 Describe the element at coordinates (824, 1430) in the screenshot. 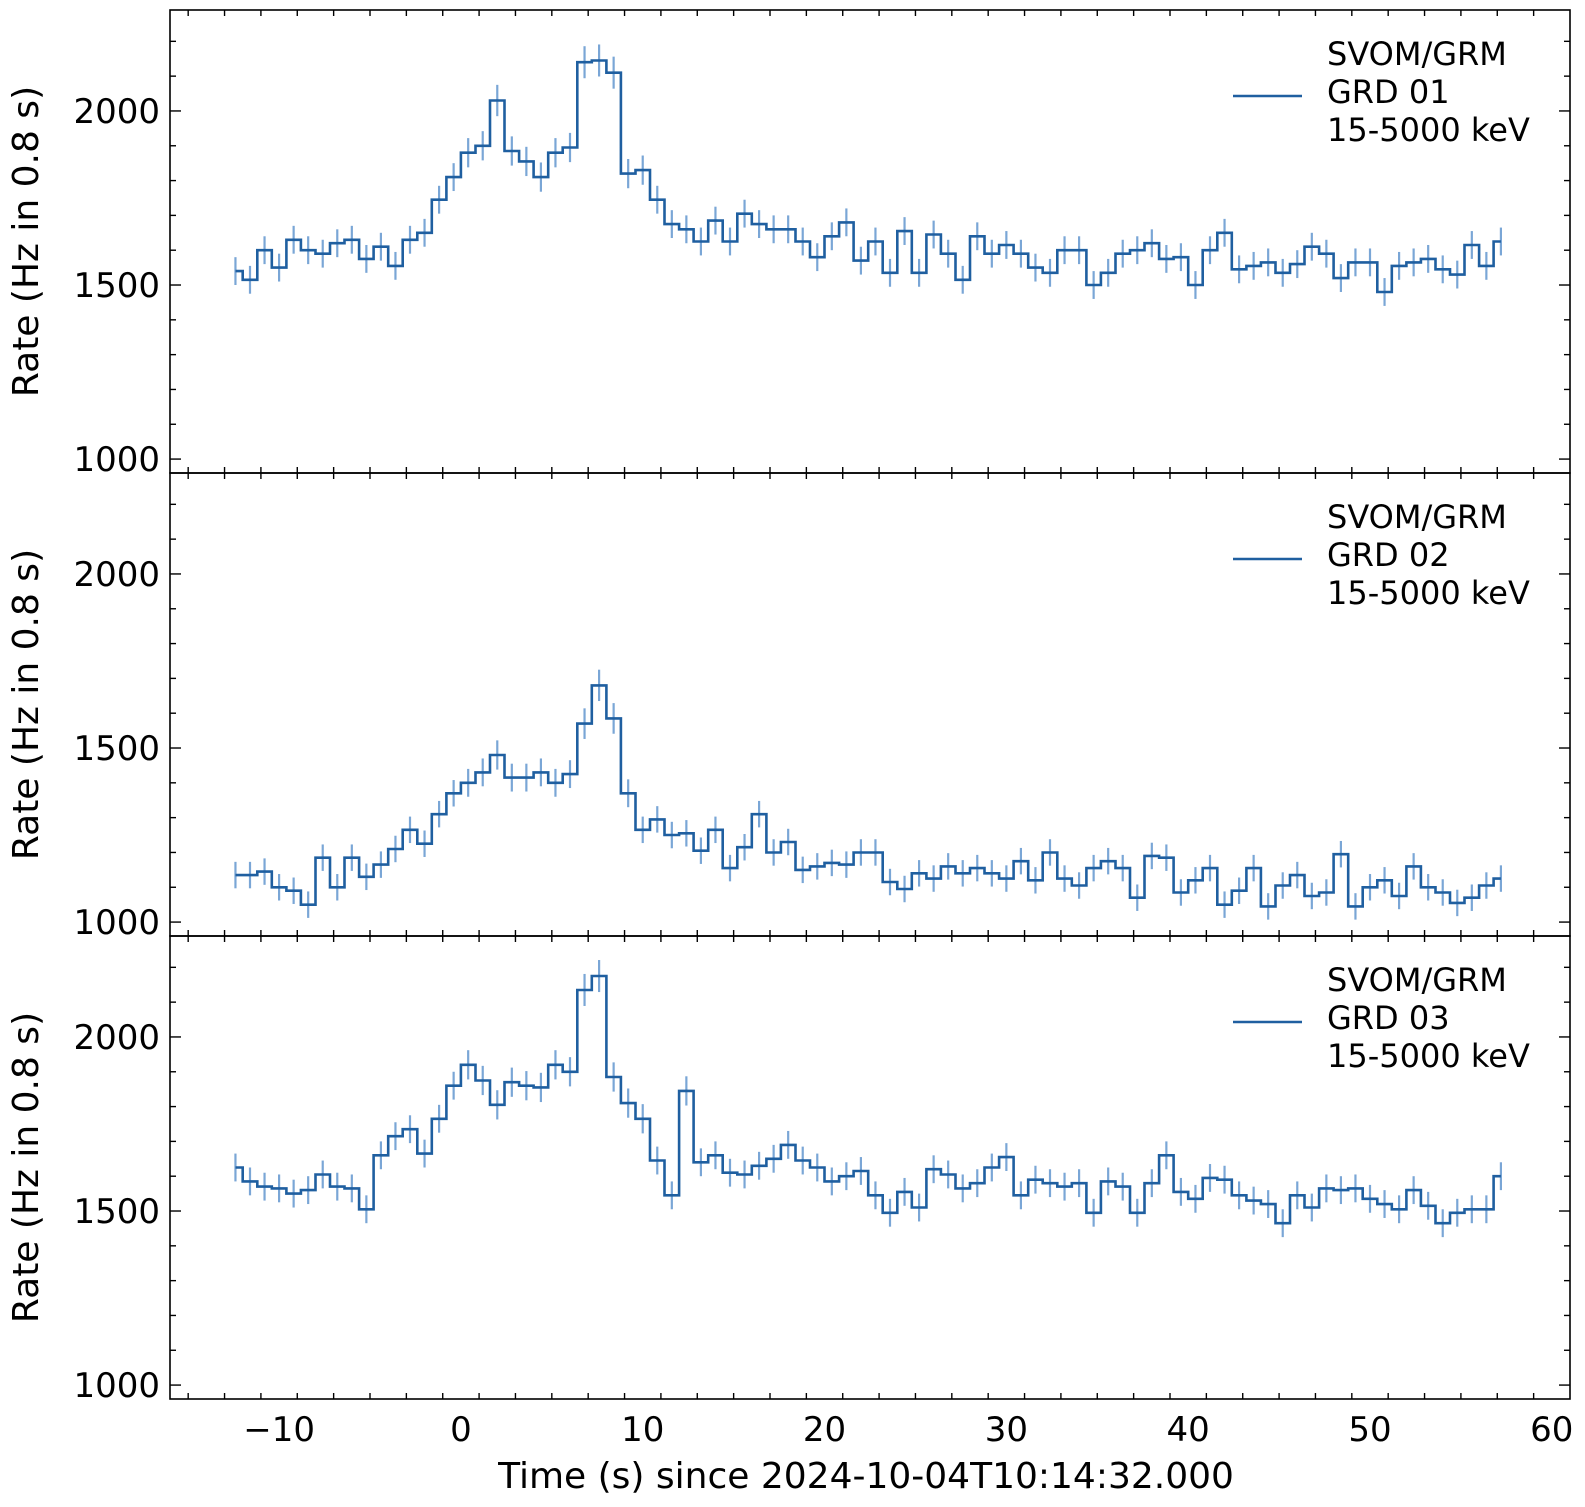

I see `x-tick-label: 20` at that location.